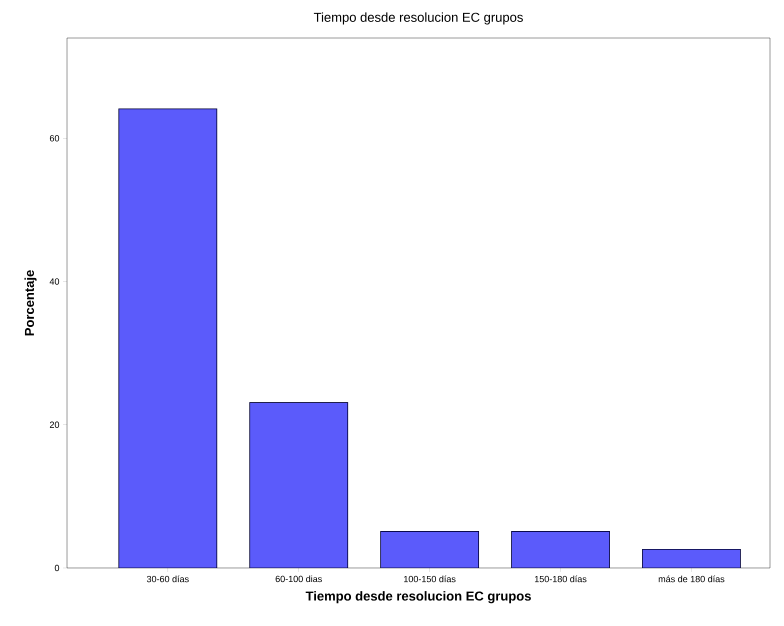 The width and height of the screenshot is (784, 626). What do you see at coordinates (167, 579) in the screenshot?
I see `x-tick-label: 30-60 días` at bounding box center [167, 579].